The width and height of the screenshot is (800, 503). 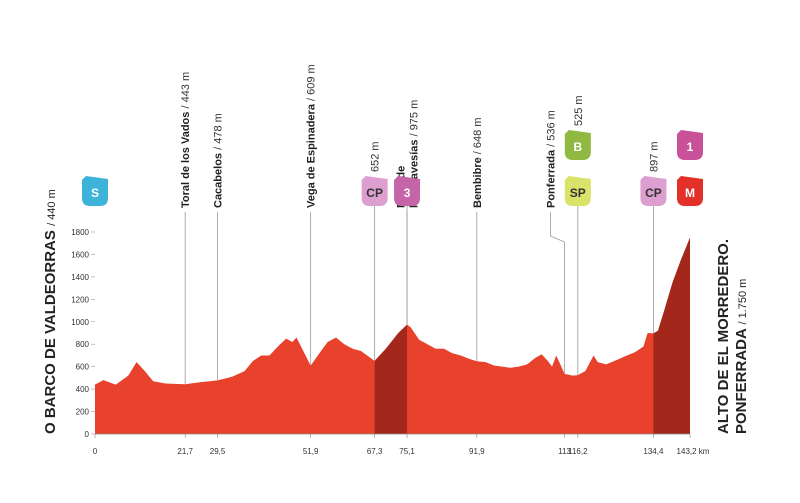 I want to click on y-tick-label: 200, so click(x=83, y=412).